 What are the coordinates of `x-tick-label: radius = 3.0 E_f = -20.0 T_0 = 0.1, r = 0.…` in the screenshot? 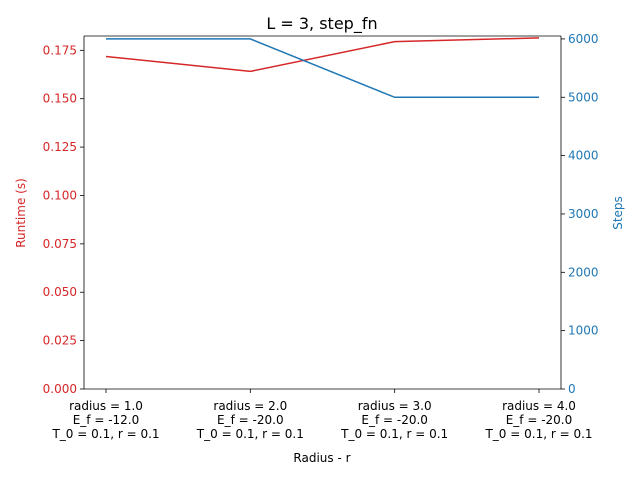 It's located at (394, 420).